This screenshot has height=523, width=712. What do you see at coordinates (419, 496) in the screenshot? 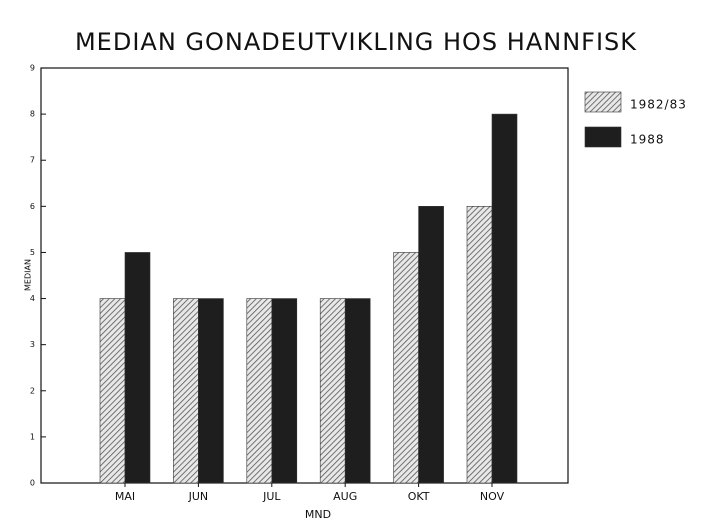
I see `x-tick-label: OKT` at bounding box center [419, 496].